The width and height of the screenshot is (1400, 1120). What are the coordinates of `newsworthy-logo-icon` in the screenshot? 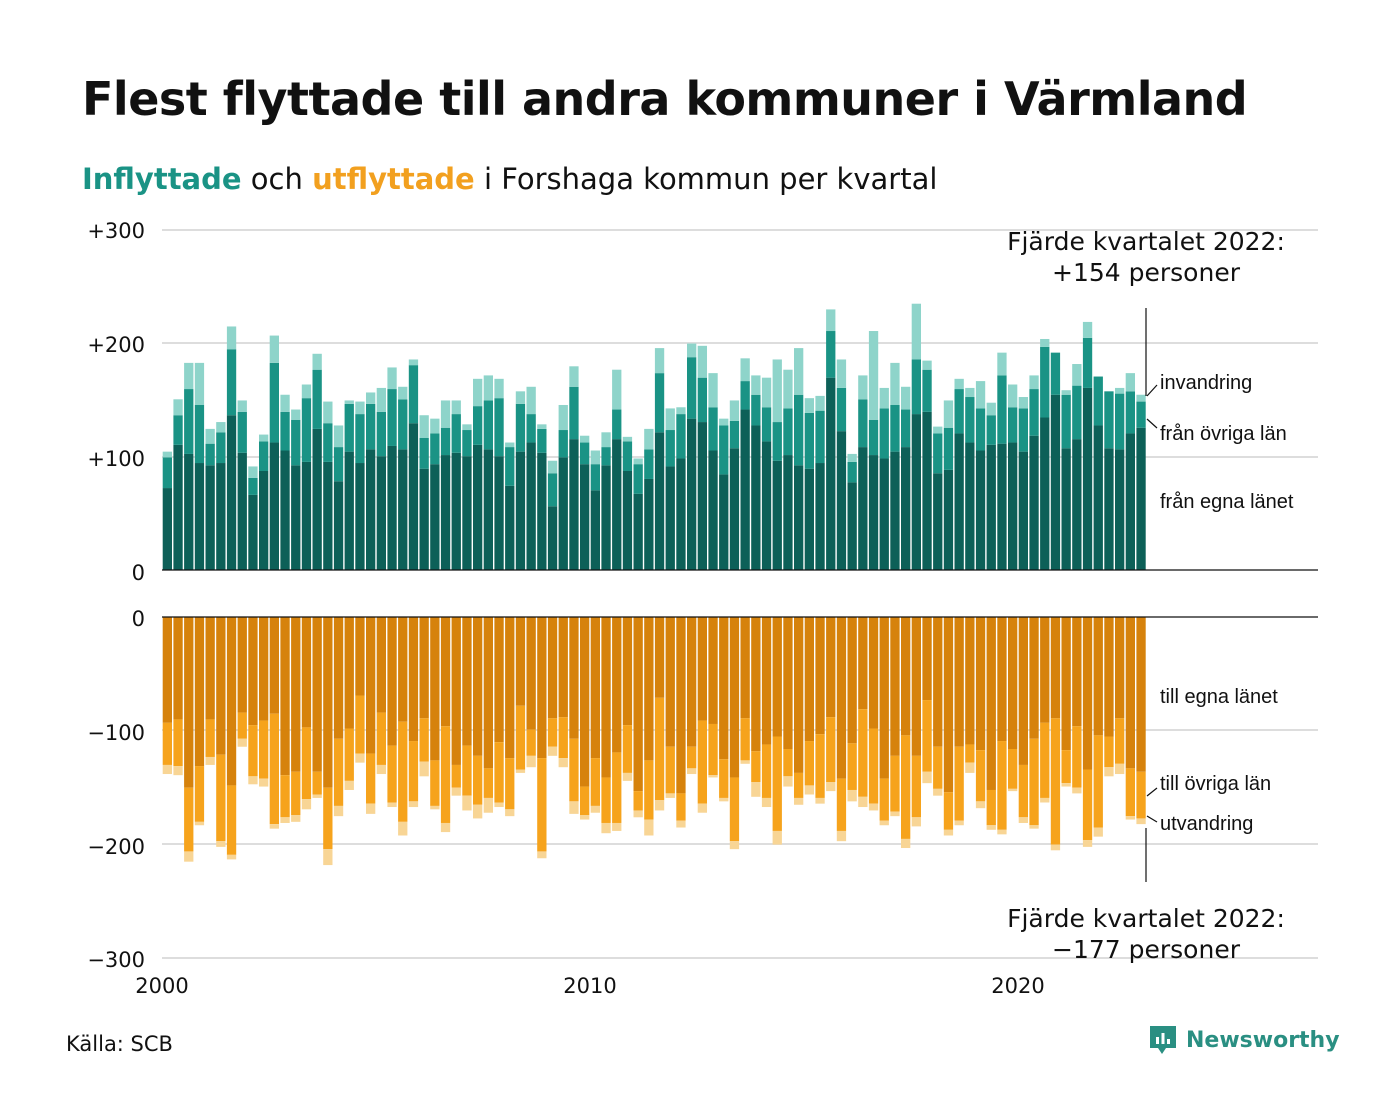 It's located at (1163, 1040).